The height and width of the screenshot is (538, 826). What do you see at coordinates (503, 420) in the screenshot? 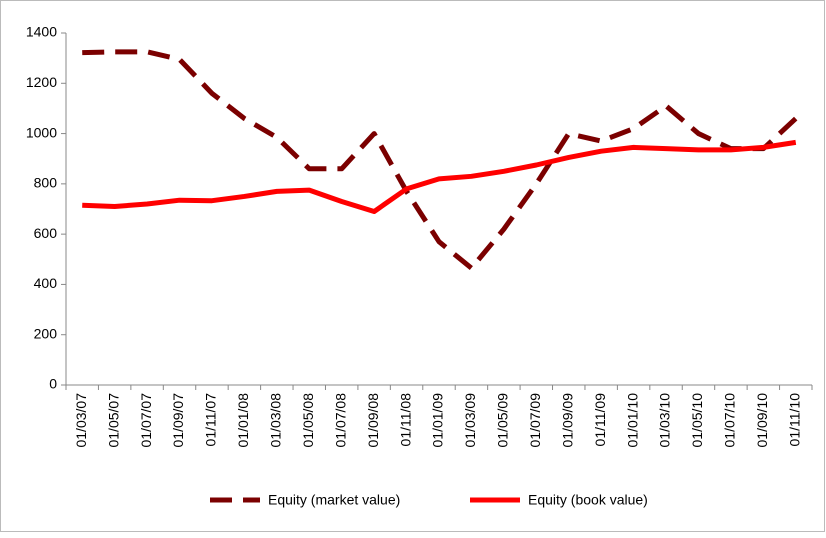
I see `x-tick-label: 01/05/09` at bounding box center [503, 420].